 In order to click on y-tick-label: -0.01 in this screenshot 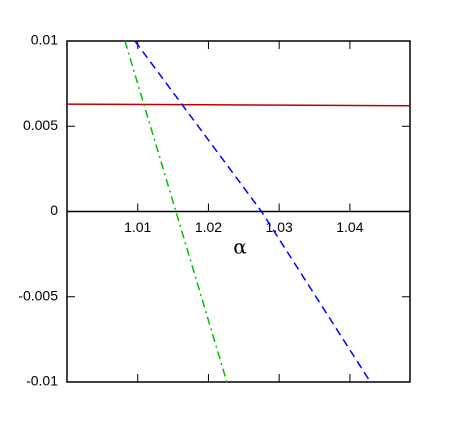, I will do `click(42, 381)`.